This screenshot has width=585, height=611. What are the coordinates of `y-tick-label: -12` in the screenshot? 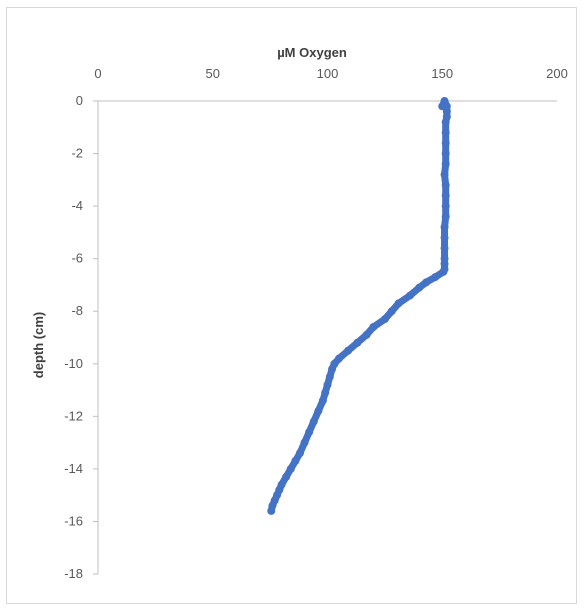 It's located at (73, 415).